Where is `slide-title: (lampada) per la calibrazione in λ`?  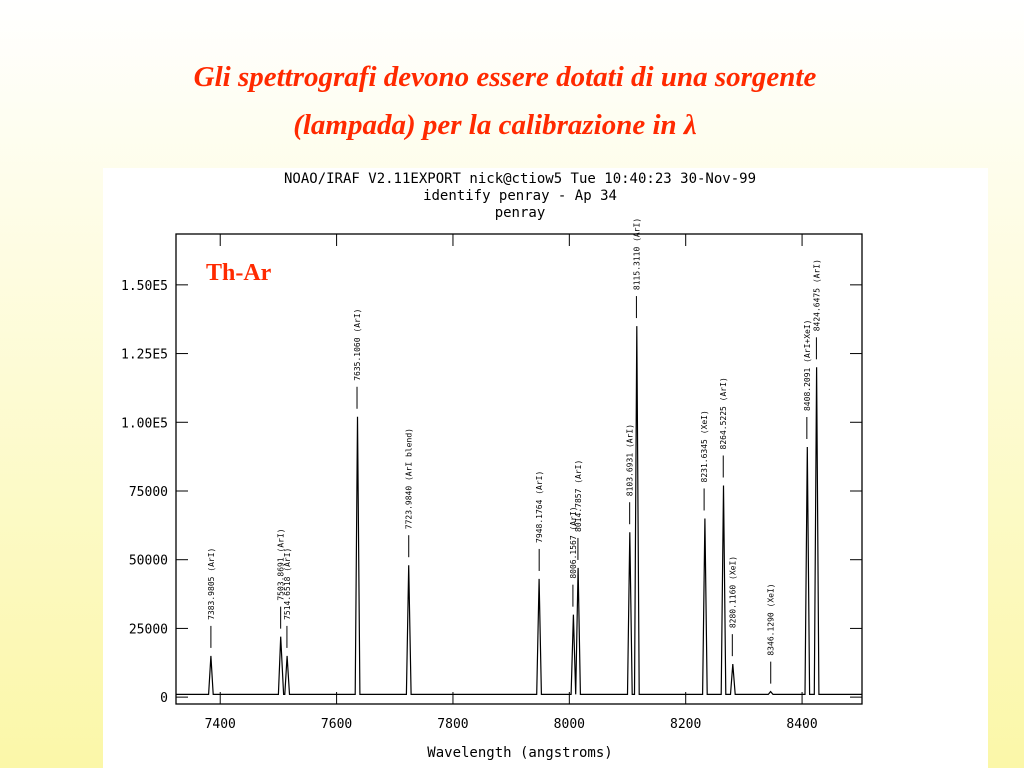
slide-title: (lampada) per la calibrazione in λ is located at coordinates (495, 125).